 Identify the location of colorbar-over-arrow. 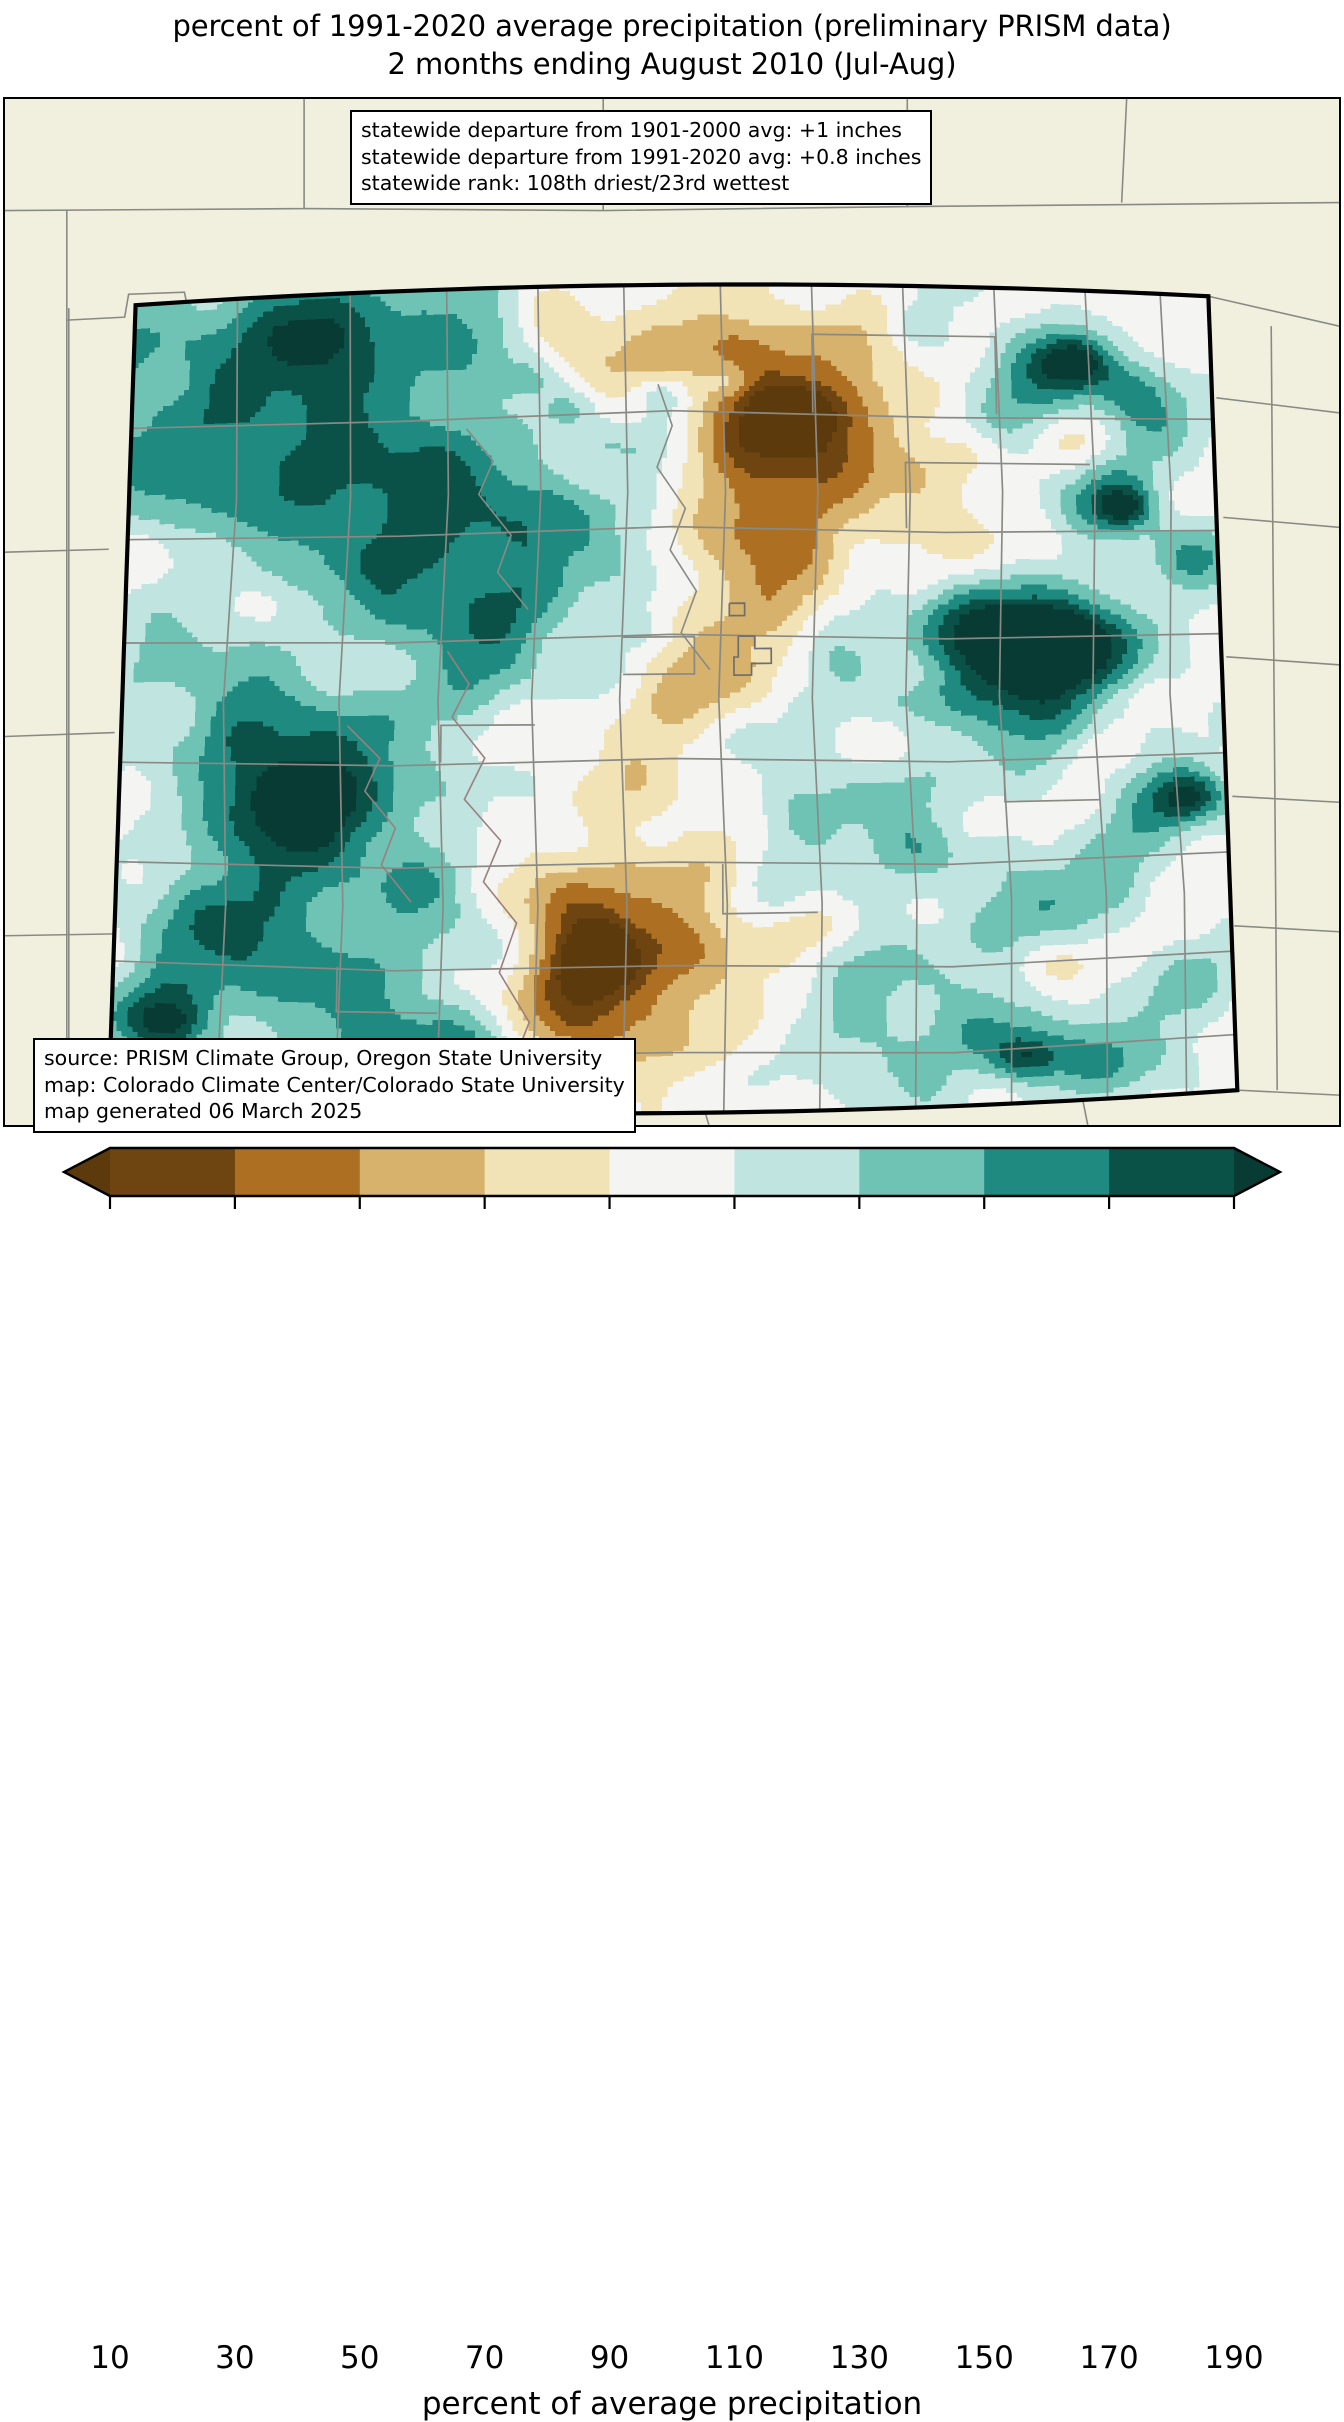
(1257, 1172).